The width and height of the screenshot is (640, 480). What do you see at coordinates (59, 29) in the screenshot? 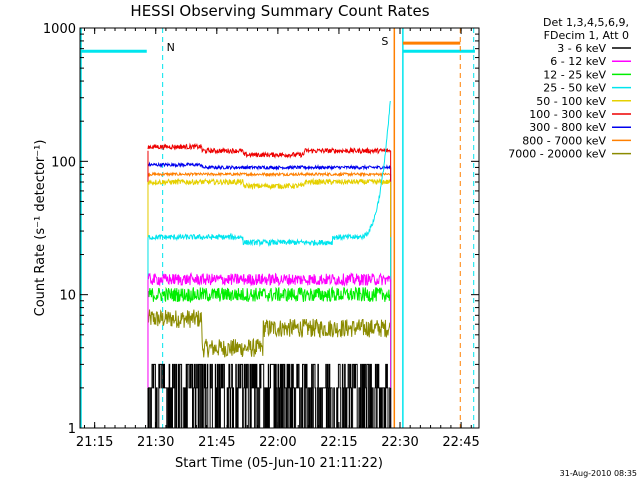
I see `y-tick-label: 1000` at bounding box center [59, 29].